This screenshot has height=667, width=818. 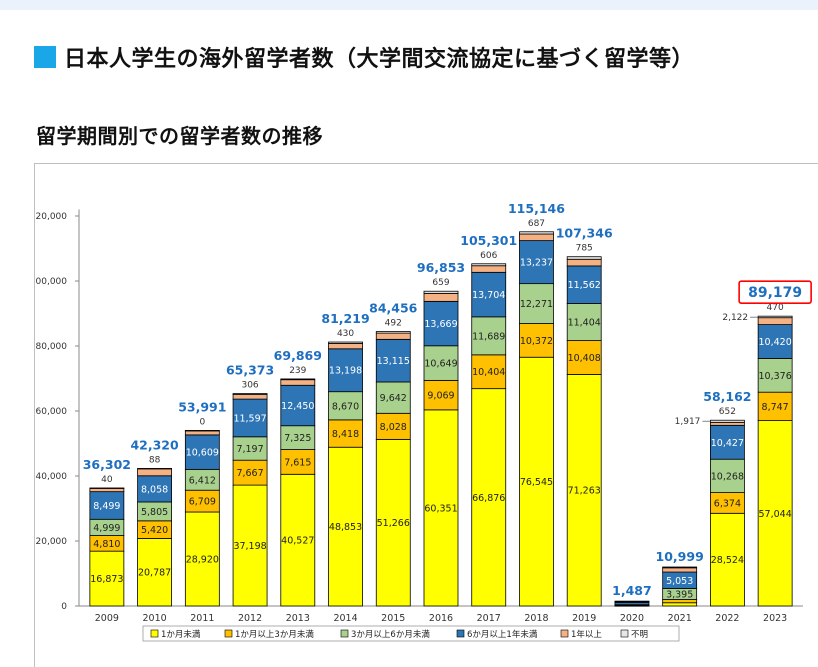 I want to click on segment-value-label: 48,853, so click(x=345, y=527).